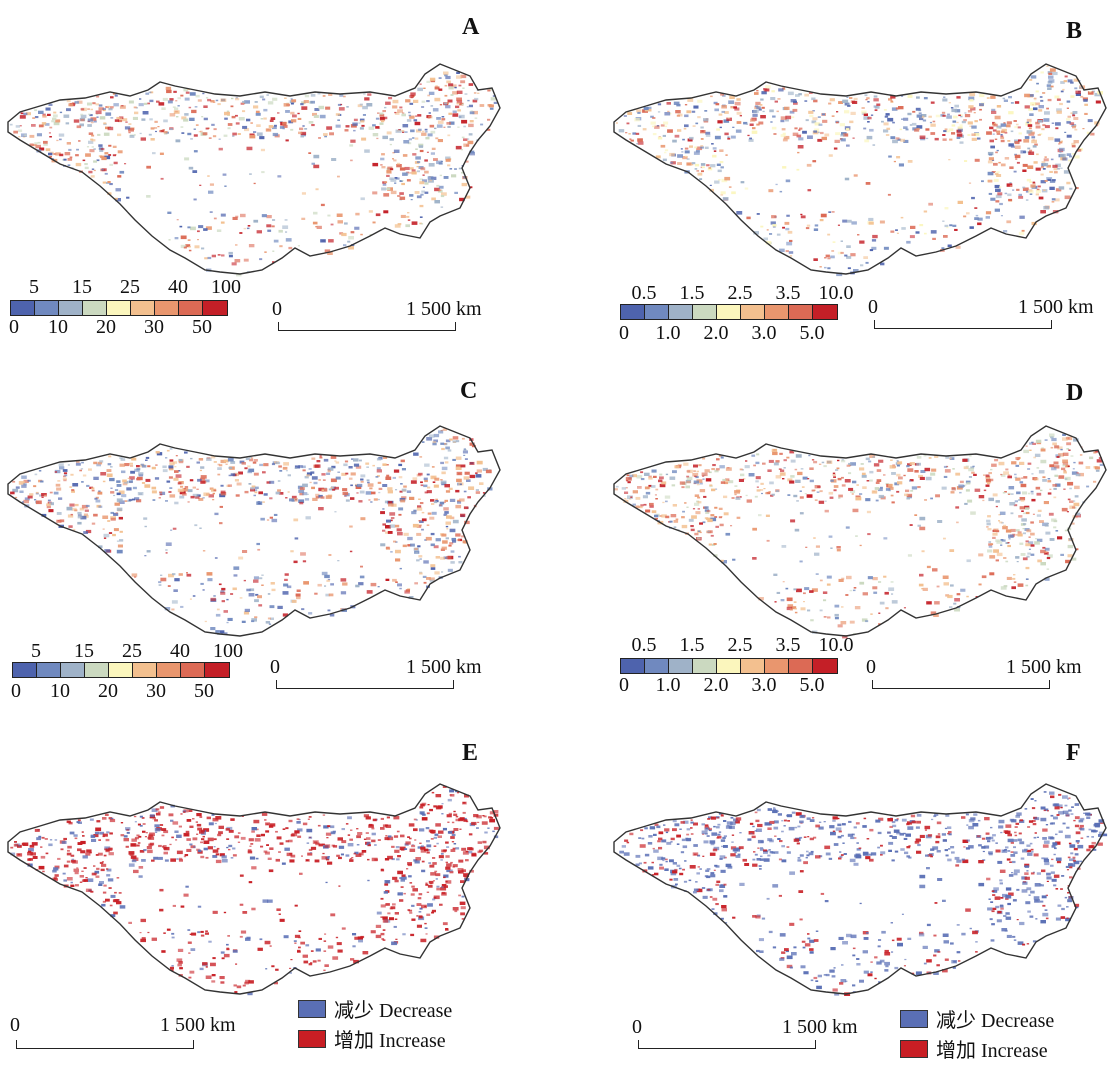 The width and height of the screenshot is (1114, 1068). I want to click on legend-tick-label: 40, so click(180, 651).